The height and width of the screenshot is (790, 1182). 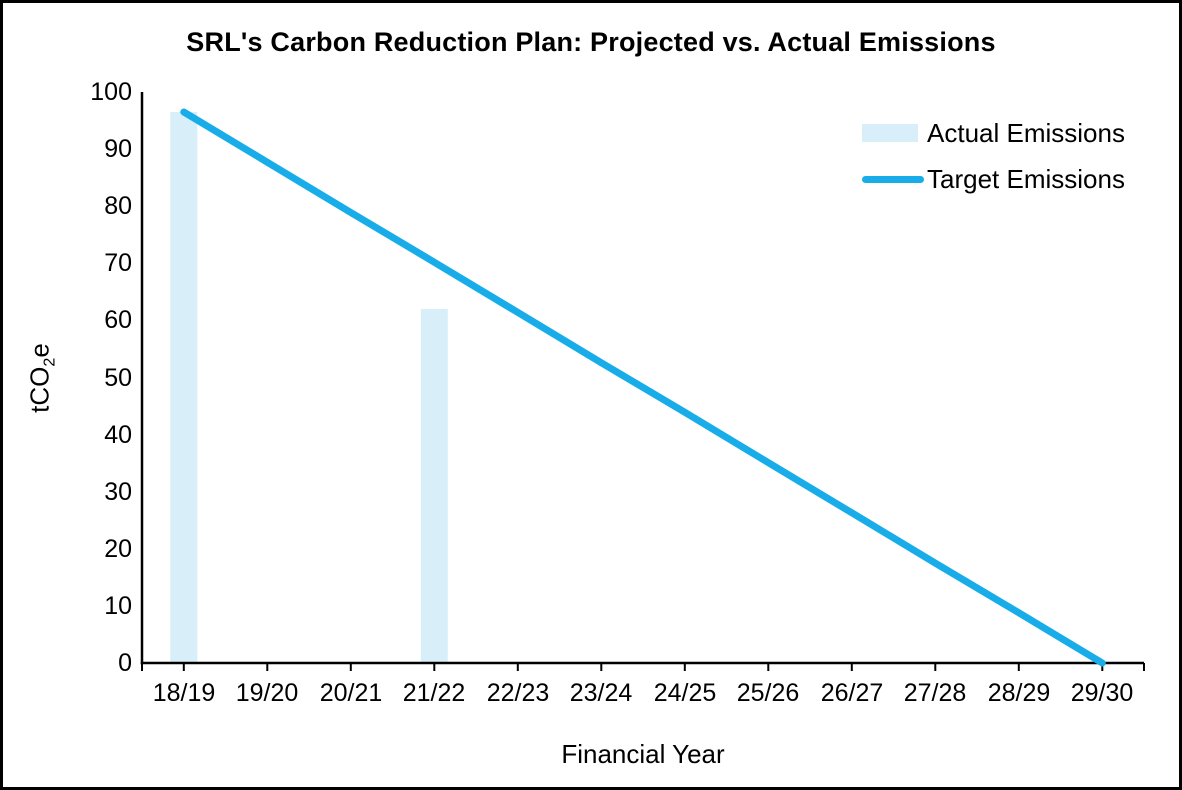 What do you see at coordinates (39, 389) in the screenshot?
I see `y-axis-title-text: tCO` at bounding box center [39, 389].